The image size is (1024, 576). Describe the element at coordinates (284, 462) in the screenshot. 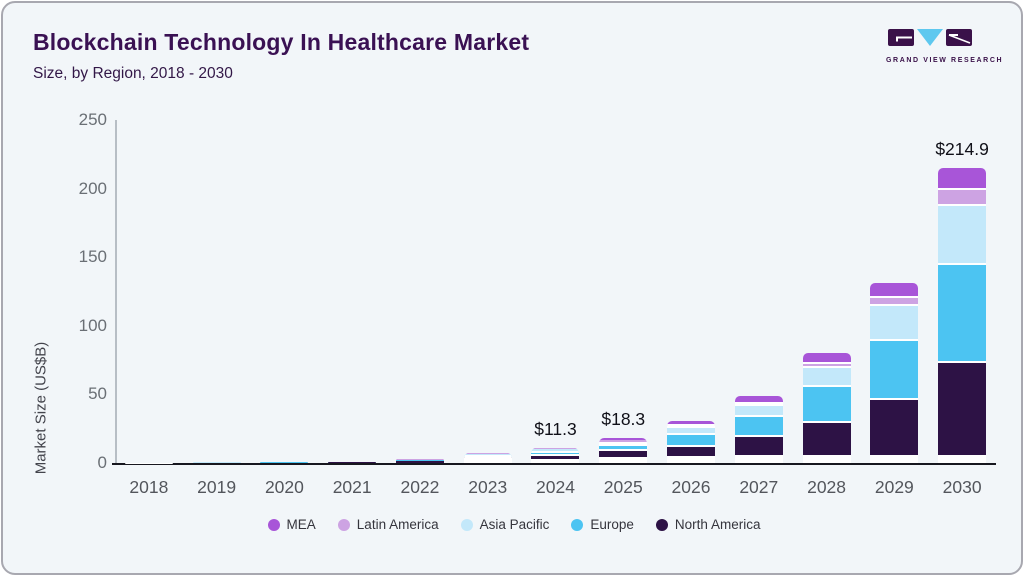

I see `bar-2020` at that location.